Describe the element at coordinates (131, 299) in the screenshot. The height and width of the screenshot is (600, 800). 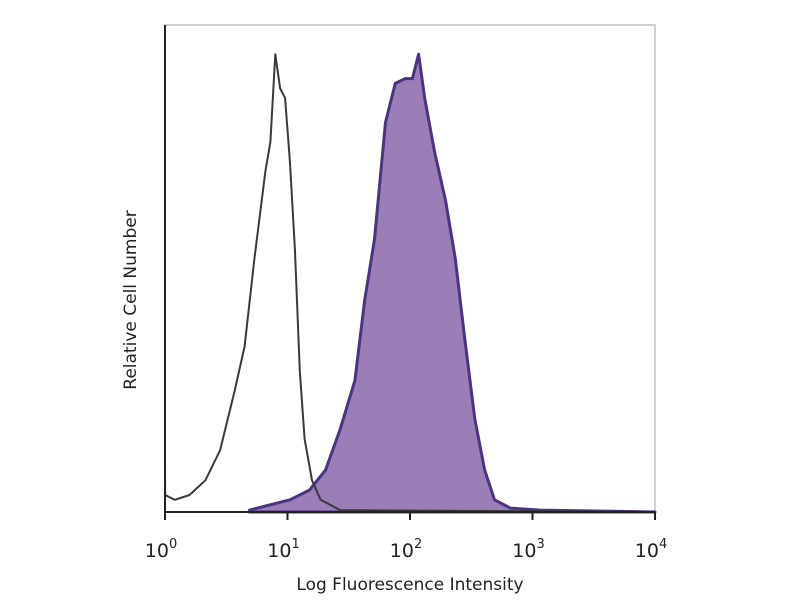
I see `y-axis-label: Relative Cell Number` at that location.